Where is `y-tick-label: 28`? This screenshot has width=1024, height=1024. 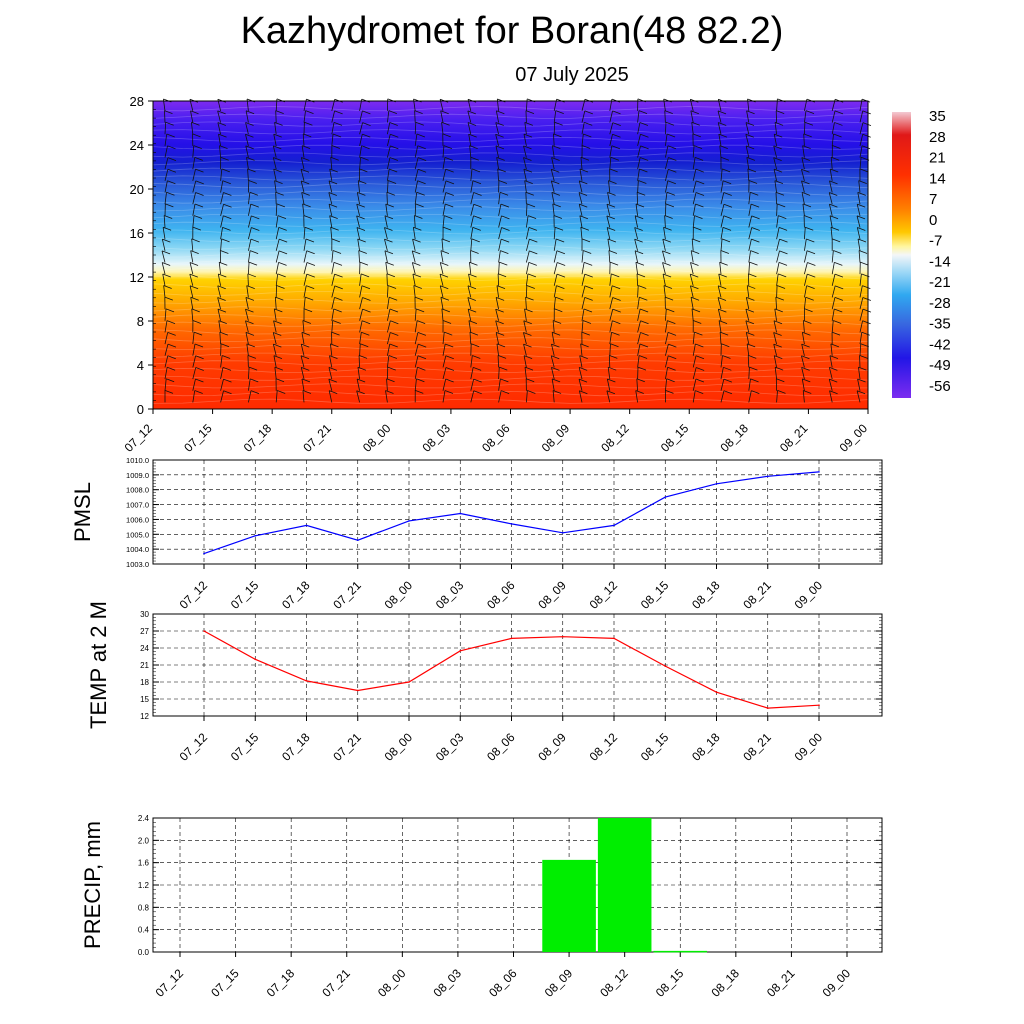 y-tick-label: 28 is located at coordinates (137, 101).